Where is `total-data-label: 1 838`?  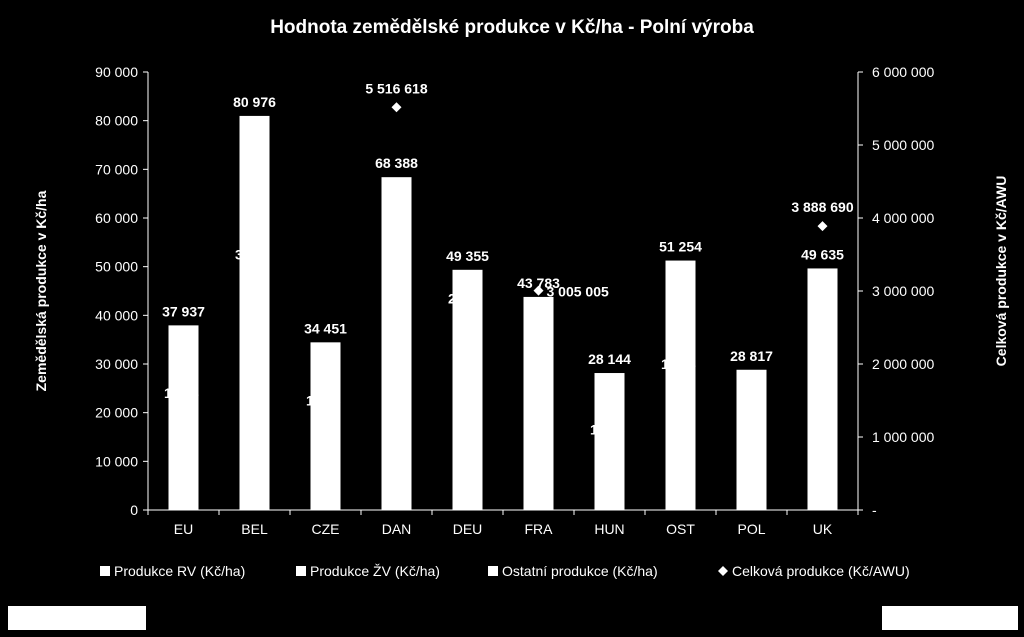 total-data-label: 1 838 is located at coordinates (678, 364).